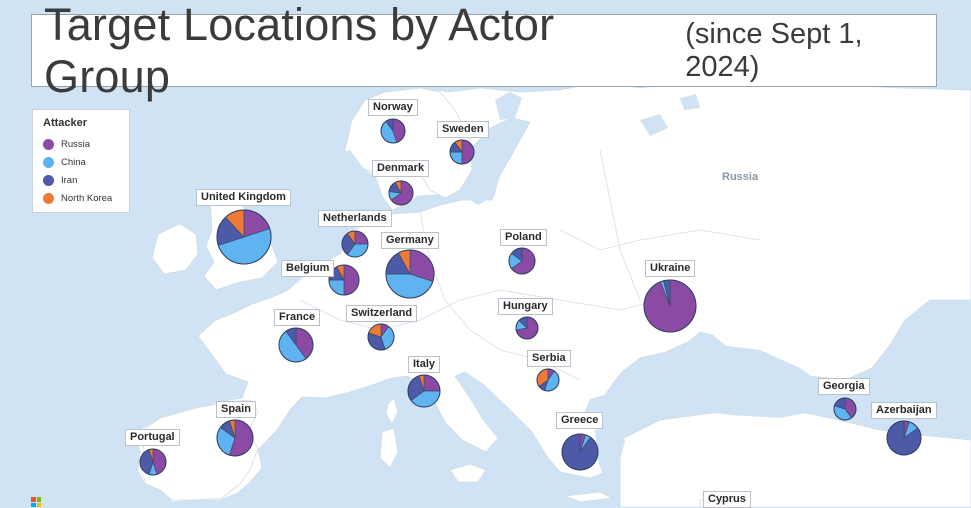  Describe the element at coordinates (936, 371) in the screenshot. I see `caspian-sea` at that location.